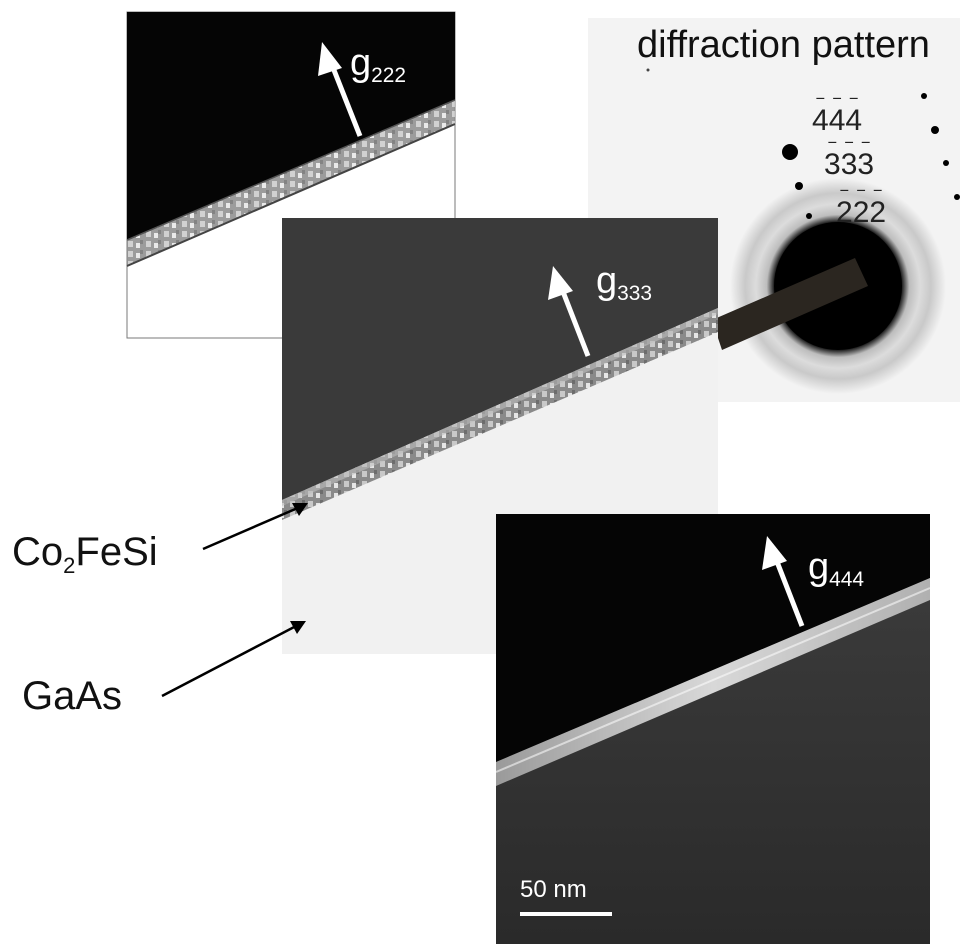 The height and width of the screenshot is (944, 960). Describe the element at coordinates (340, 89) in the screenshot. I see `g222-arrow` at that location.